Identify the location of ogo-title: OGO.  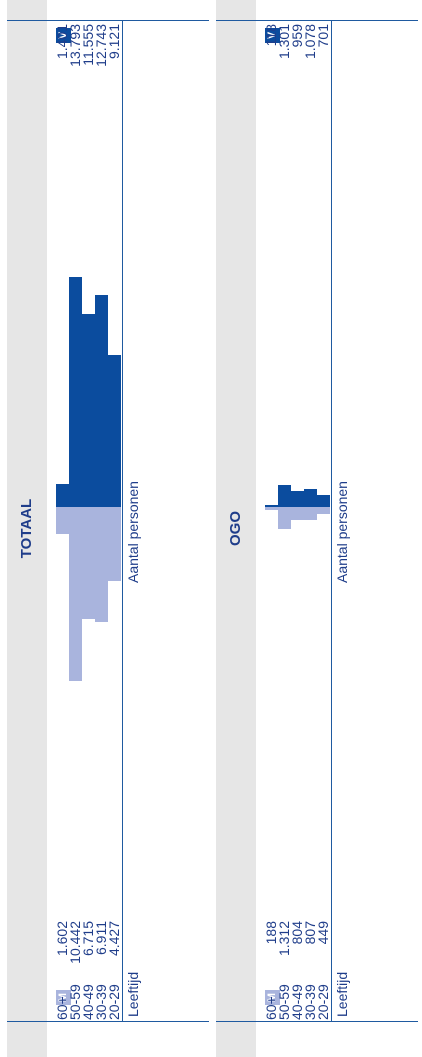
(235, 528).